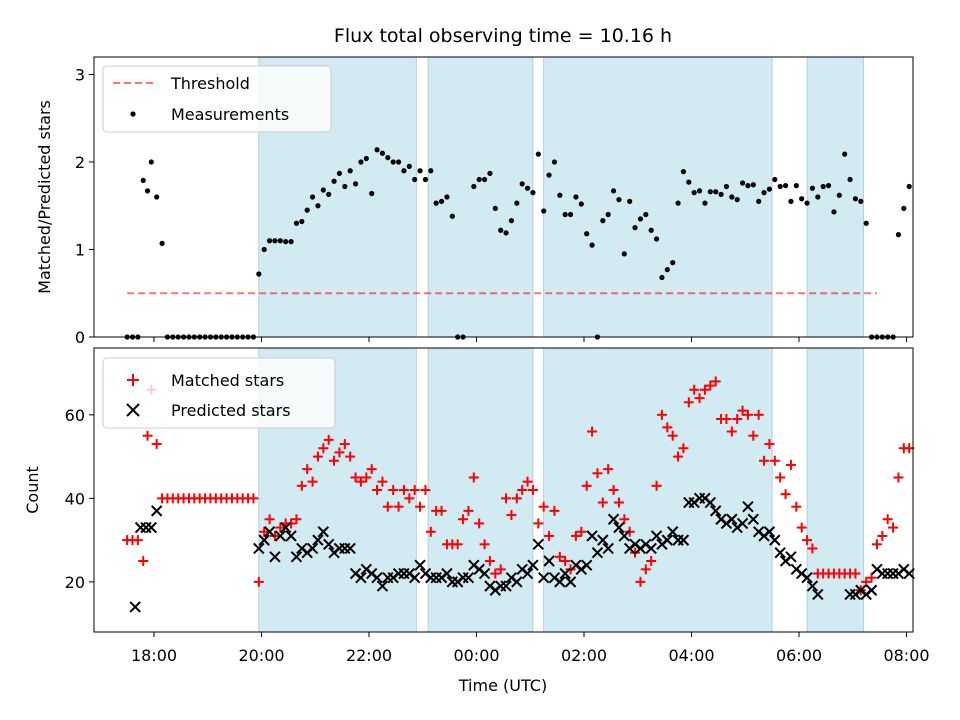 This screenshot has width=960, height=720. Describe the element at coordinates (219, 393) in the screenshot. I see `bottom-legend: Matched stars Predicted stars` at that location.